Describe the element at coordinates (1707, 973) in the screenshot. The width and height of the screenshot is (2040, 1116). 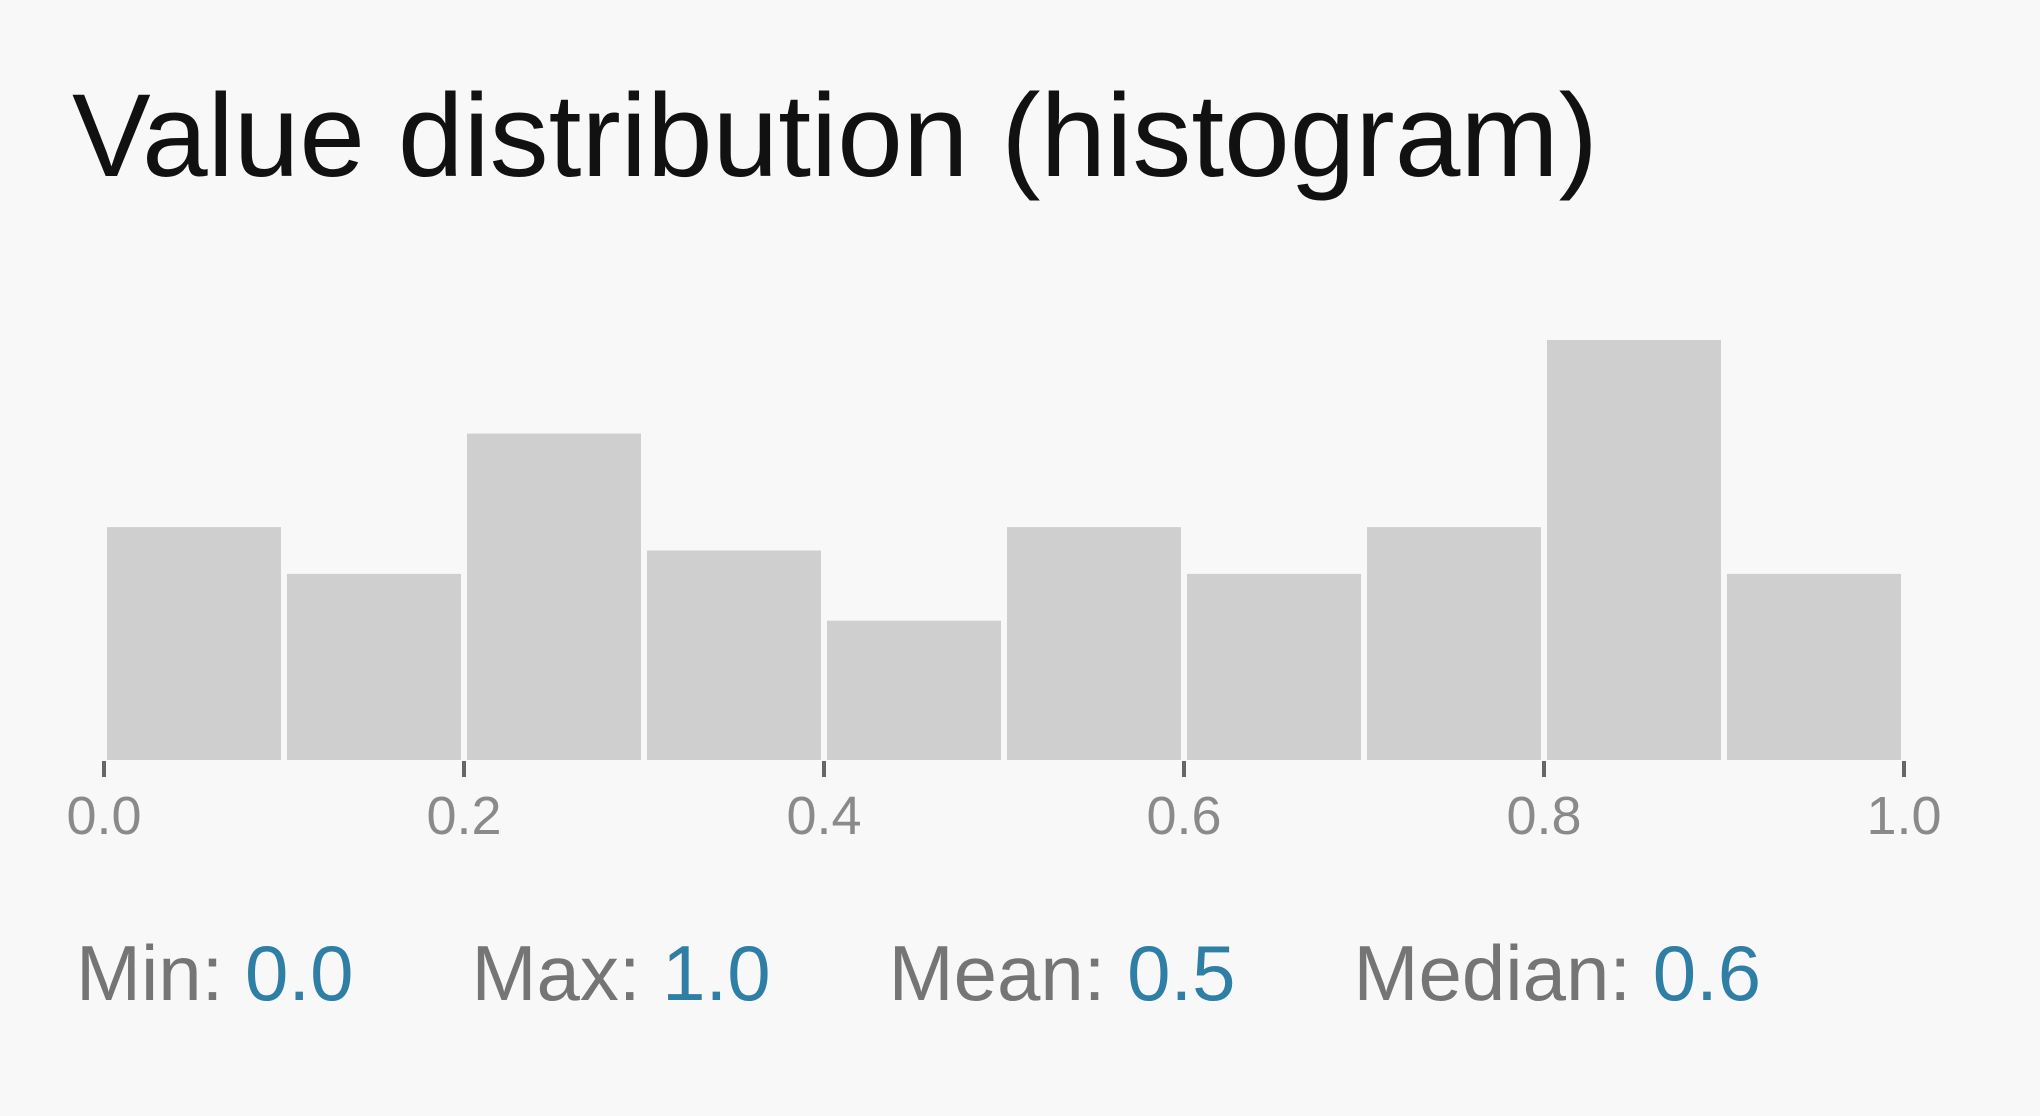
I see `stat-median-value: 0.6` at that location.